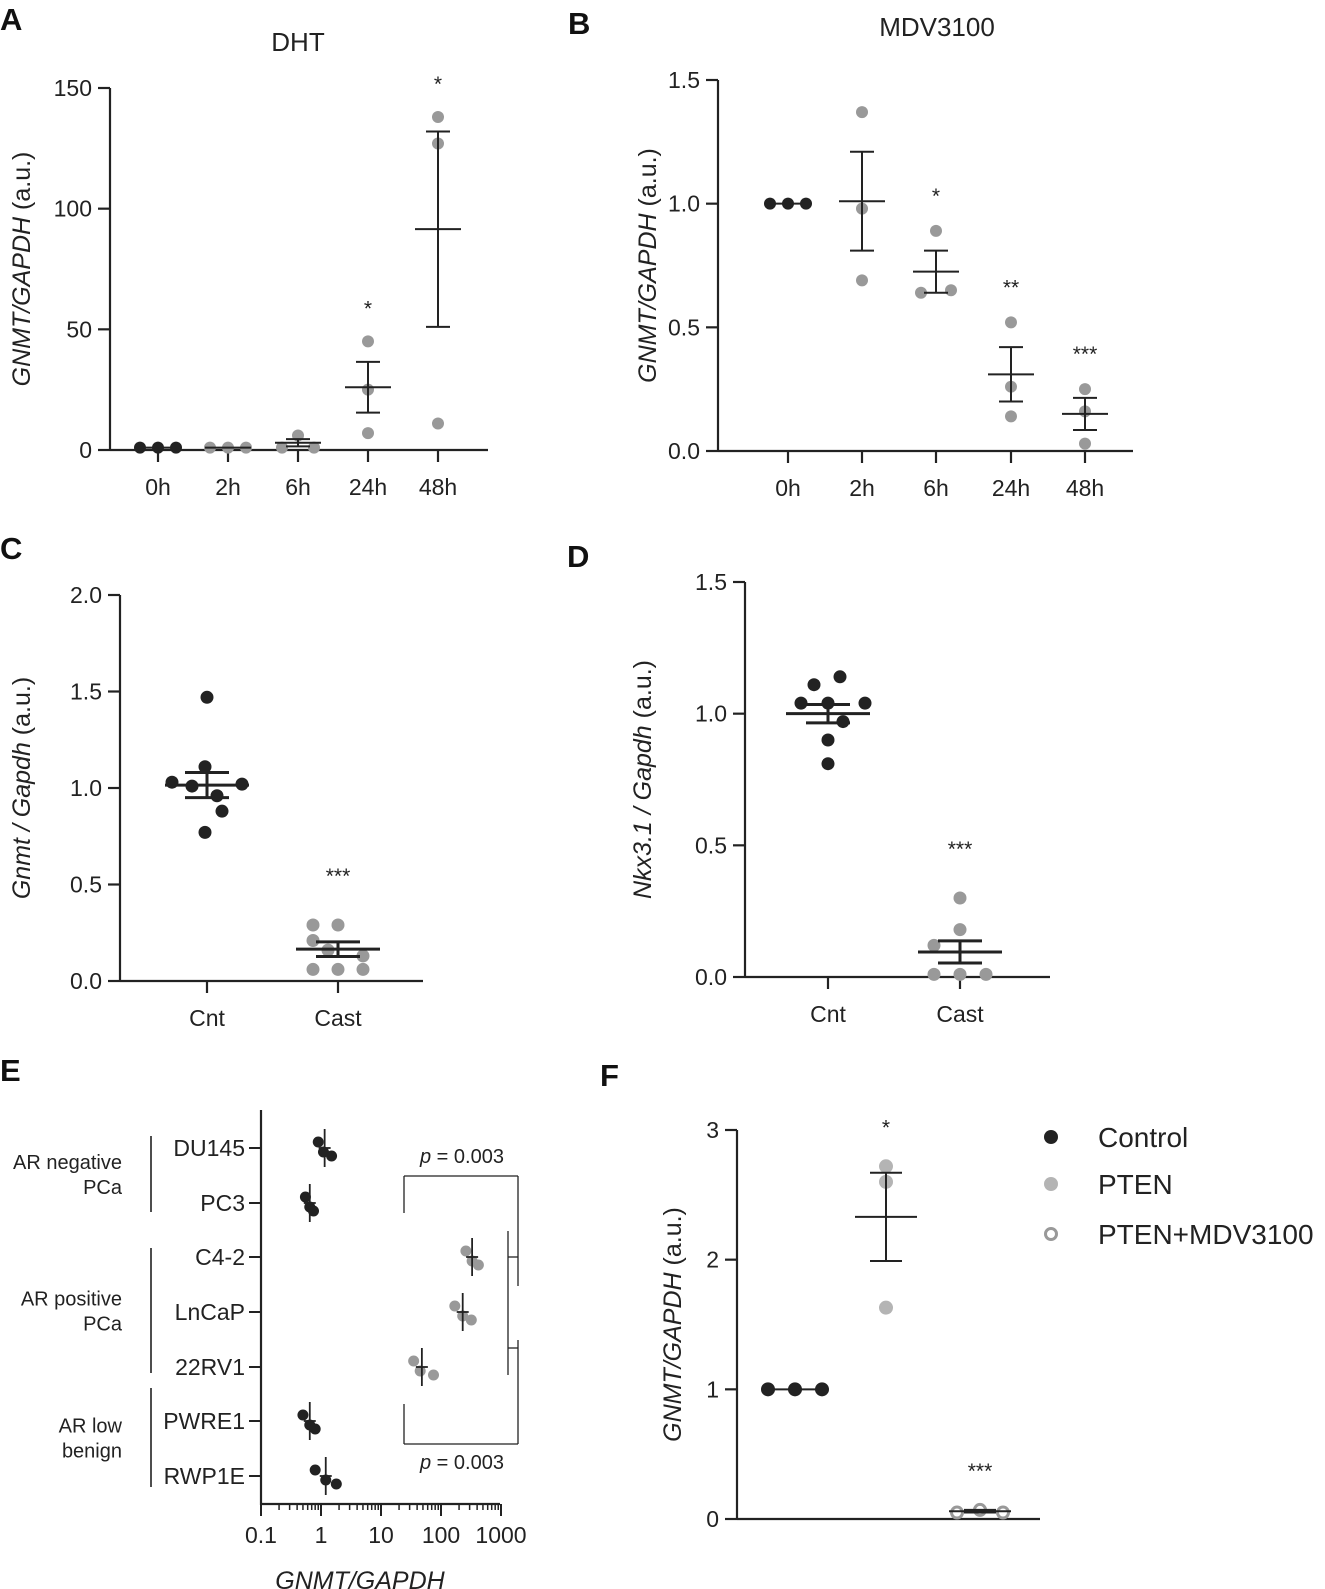 Image resolution: width=1325 pixels, height=1589 pixels. I want to click on panel-B-title: MDV3100, so click(937, 27).